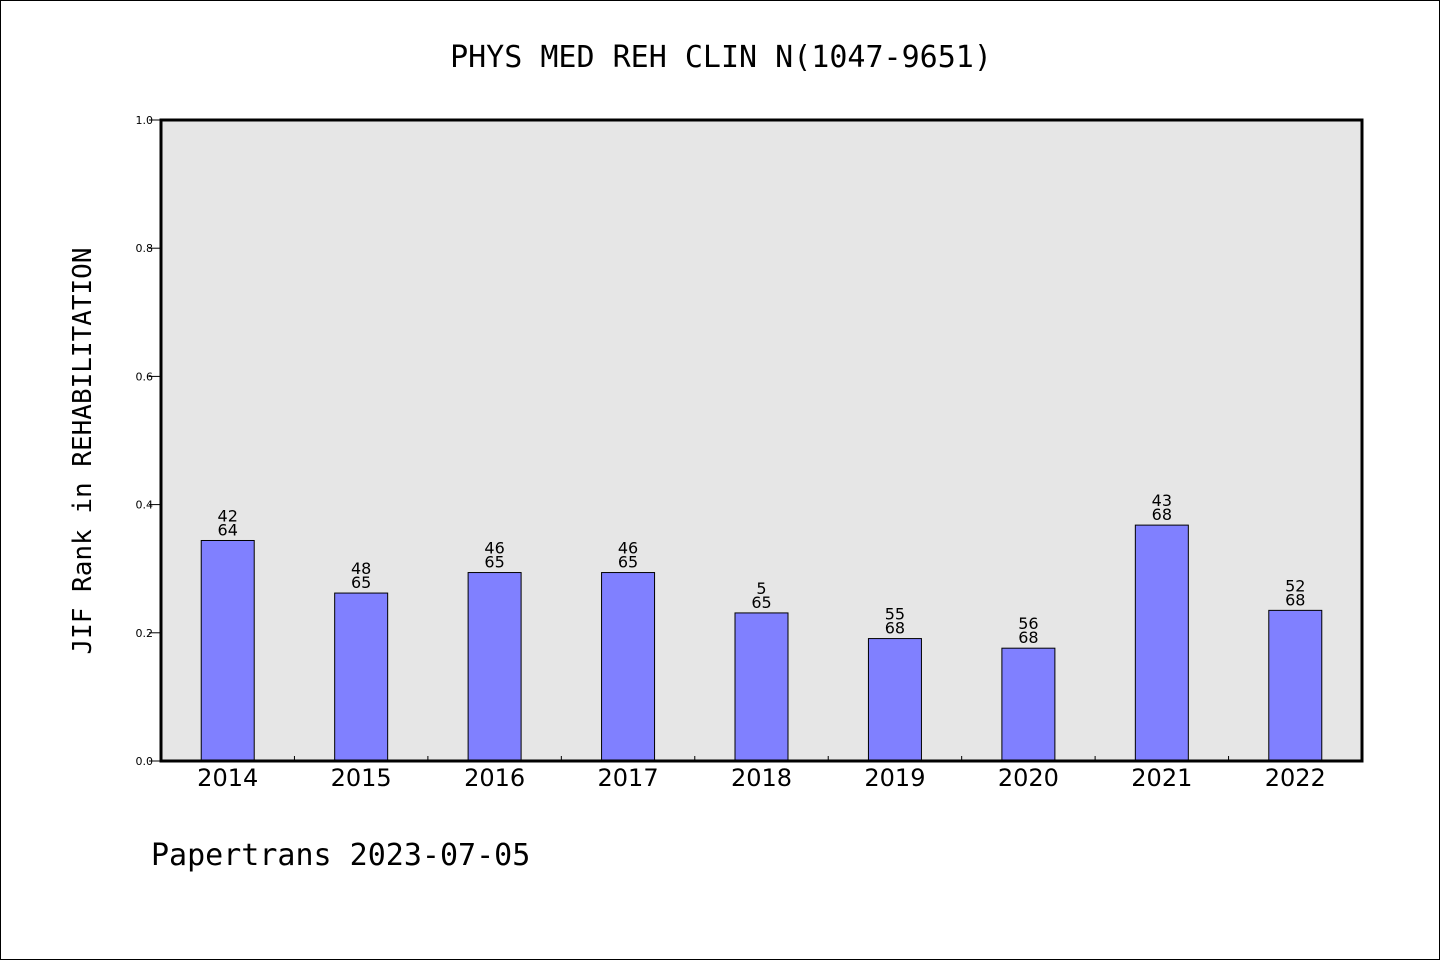 The image size is (1440, 961). What do you see at coordinates (628, 778) in the screenshot?
I see `x-tick-label: 2017` at bounding box center [628, 778].